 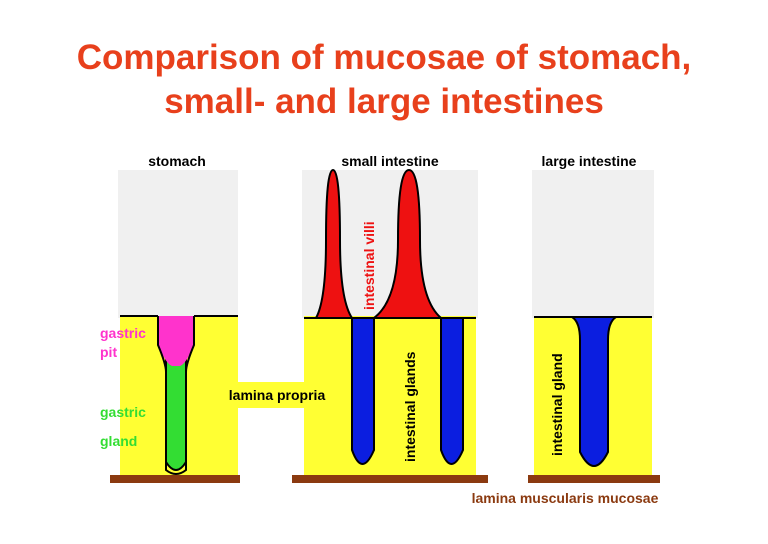 I want to click on label-gastric-gland-line1: gastric, so click(x=123, y=412).